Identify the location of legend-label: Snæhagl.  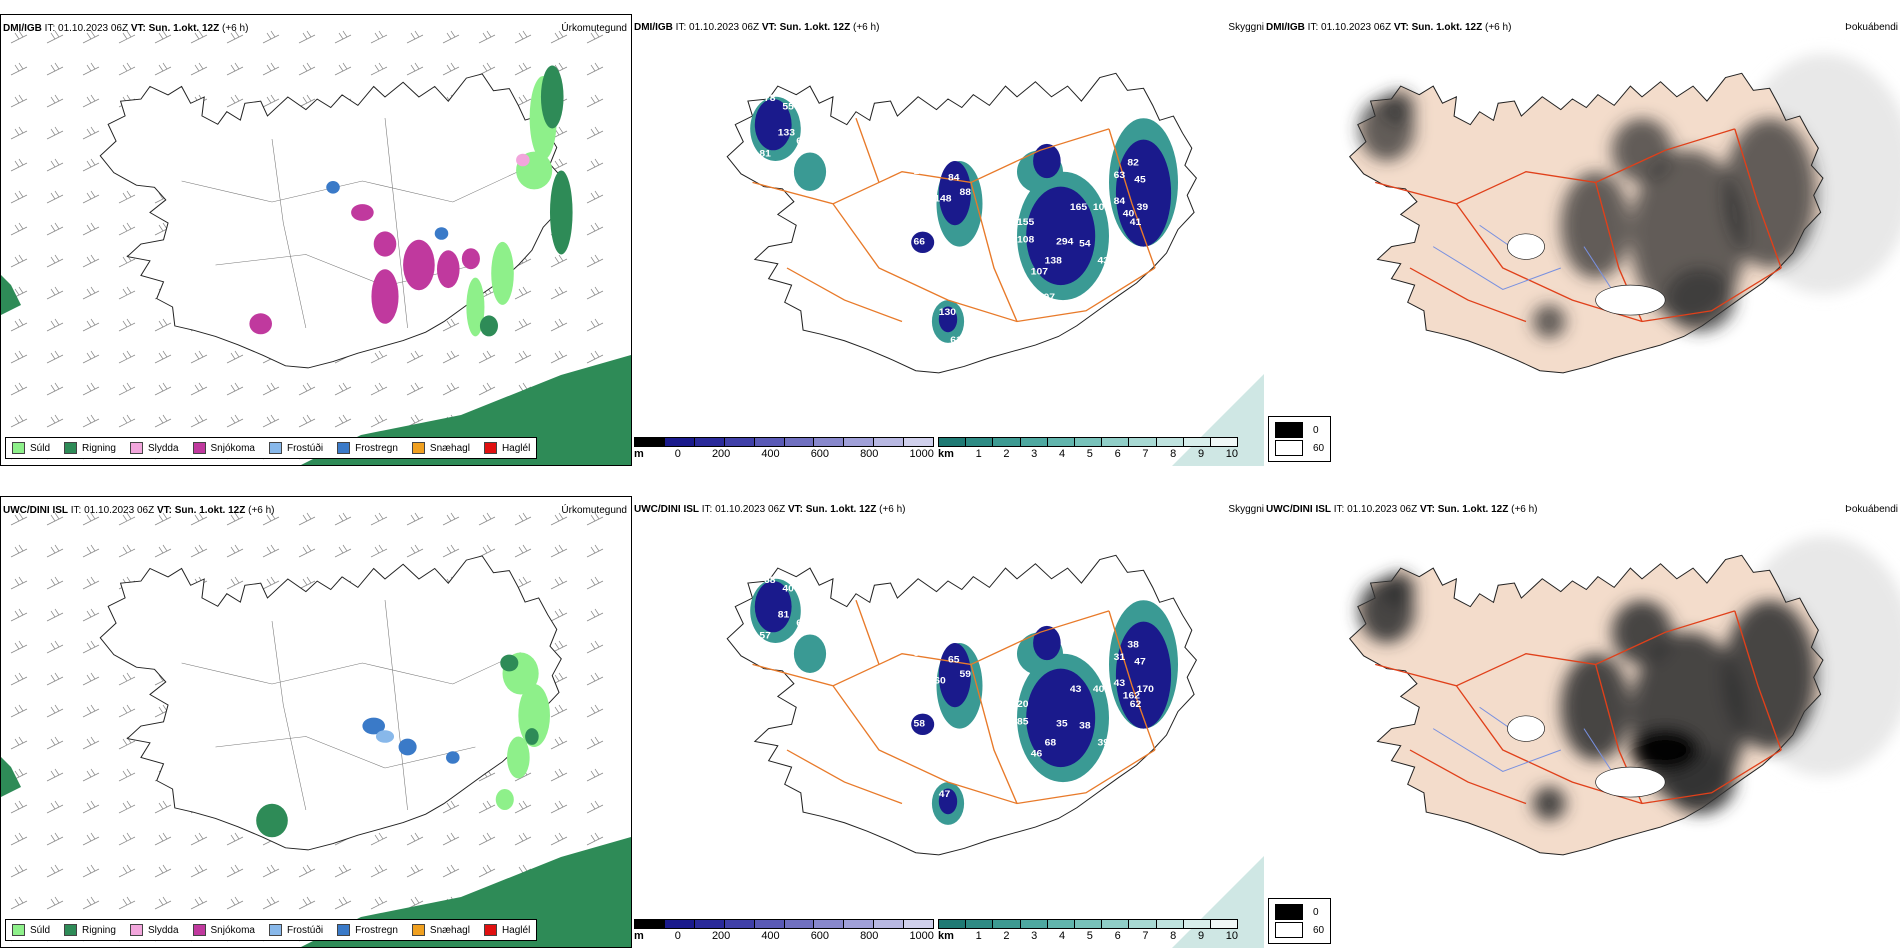
(449, 448).